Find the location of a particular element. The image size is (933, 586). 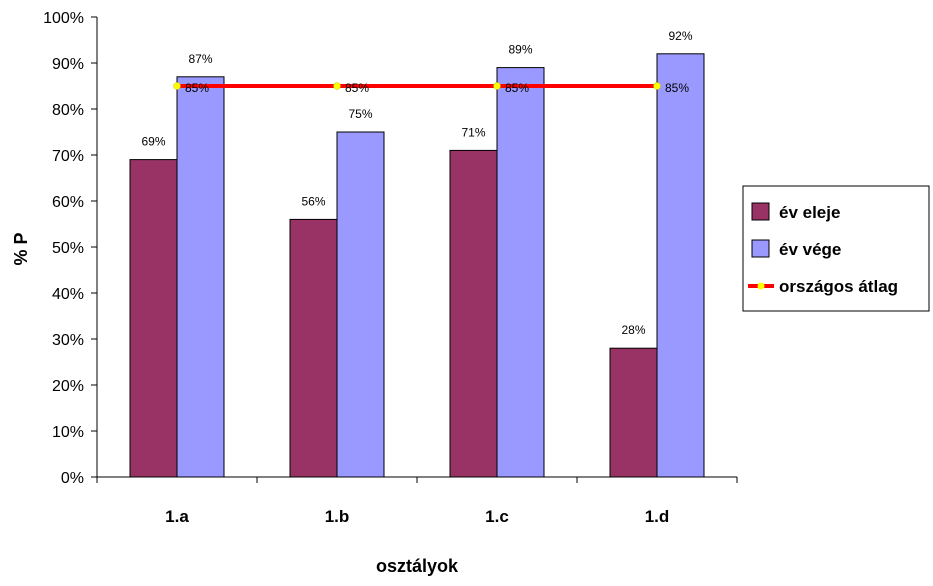

x-tick-label: 1.a is located at coordinates (177, 516).